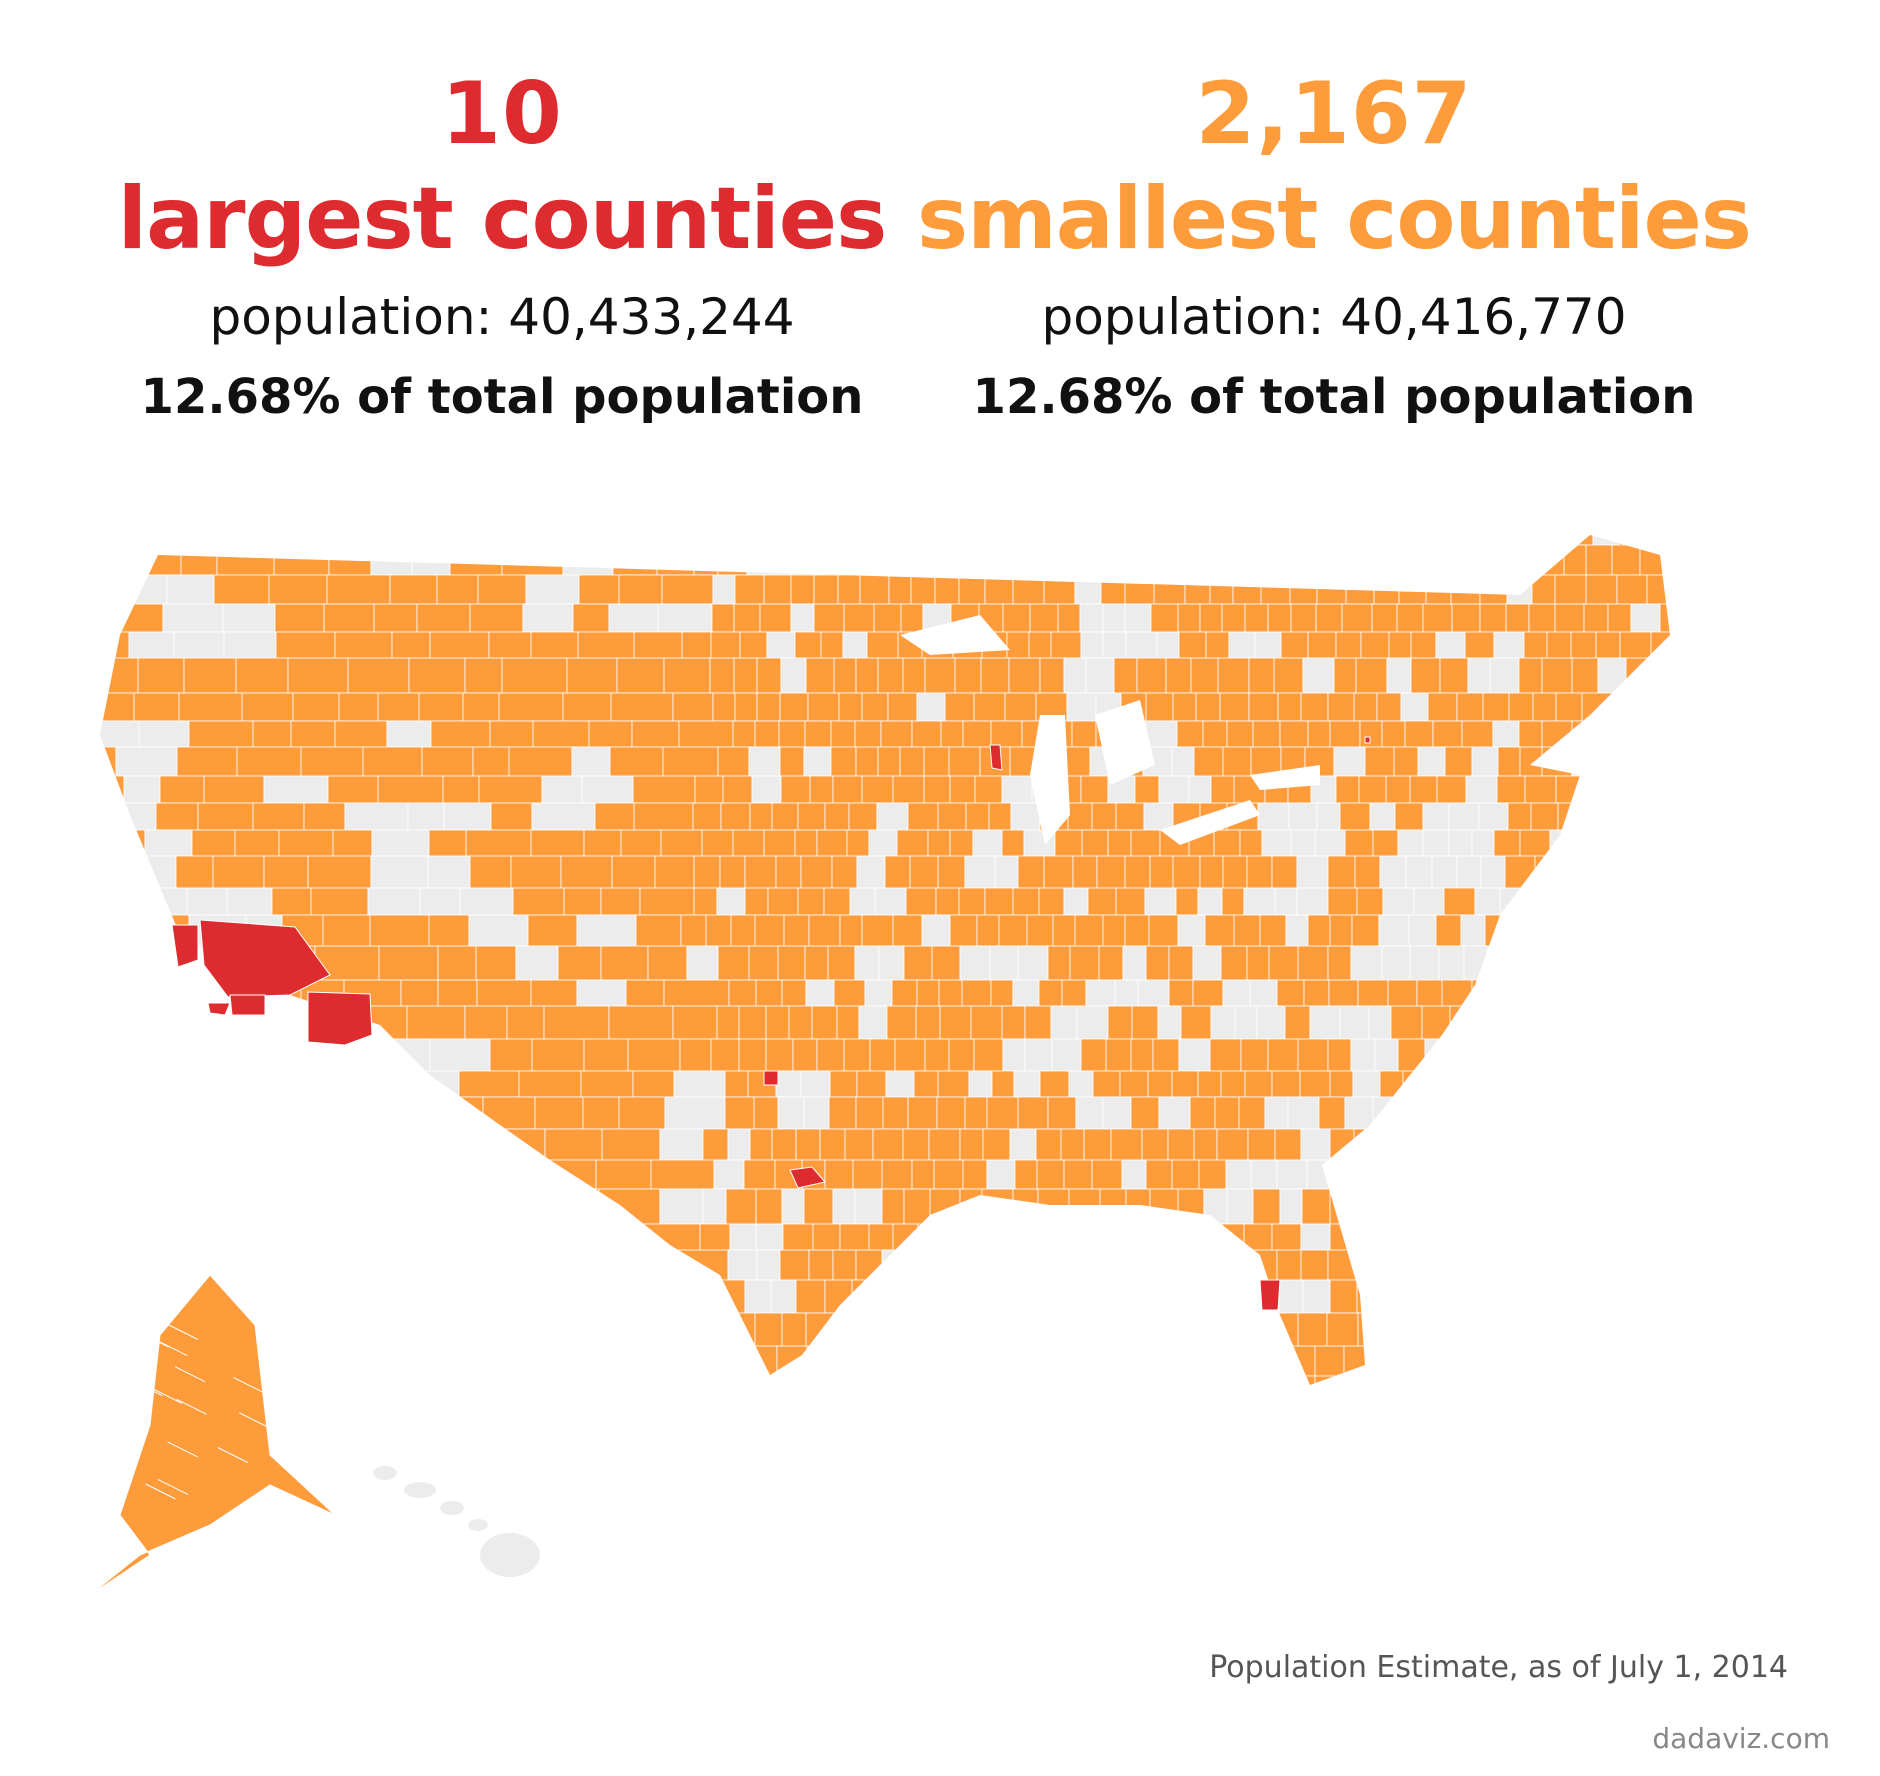 The width and height of the screenshot is (1880, 1776). Describe the element at coordinates (1270, 1295) in the screenshot. I see `miami-dade-county` at that location.